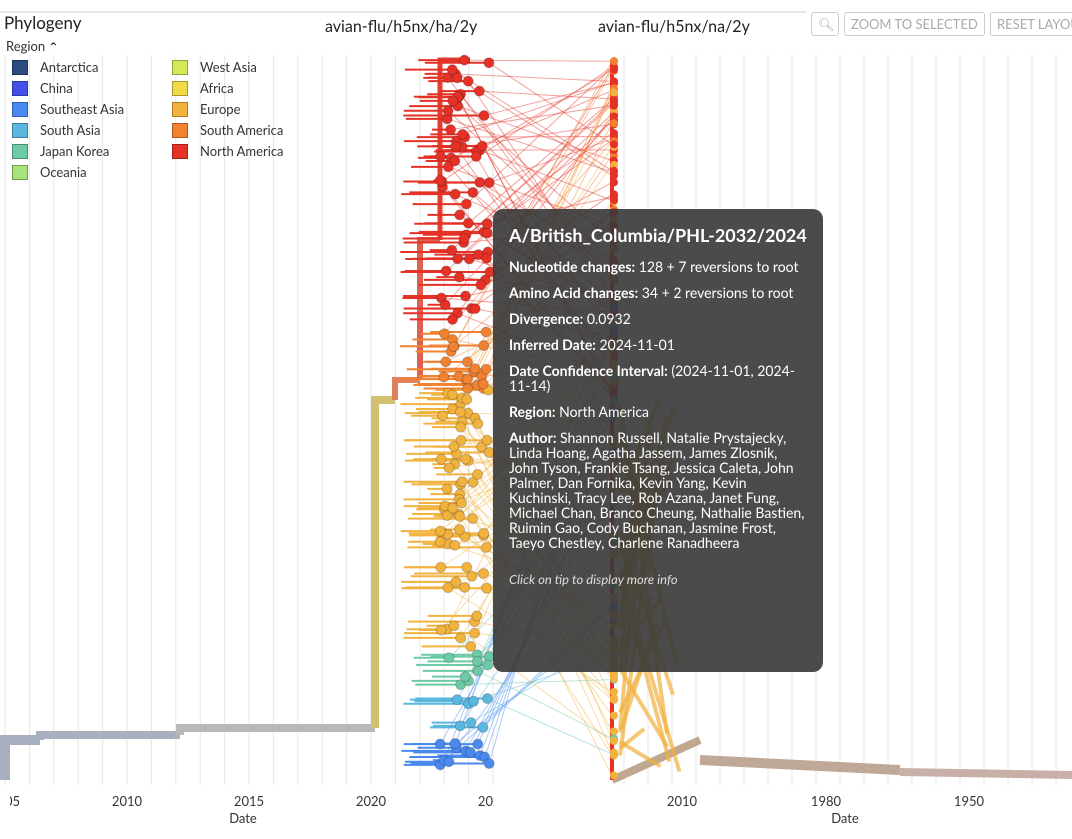  What do you see at coordinates (243, 818) in the screenshot?
I see `axis-title: Date` at bounding box center [243, 818].